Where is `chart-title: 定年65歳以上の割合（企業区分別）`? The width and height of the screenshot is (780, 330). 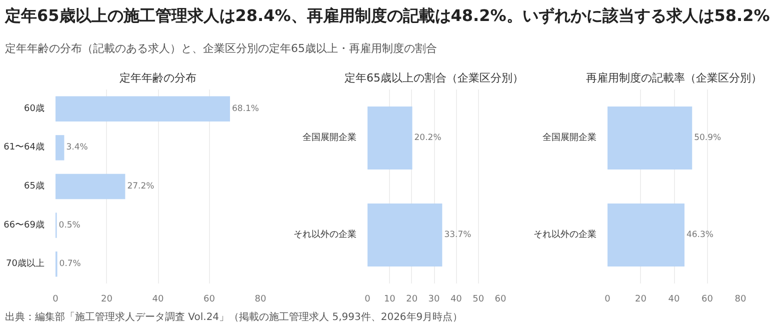
chart-title: 定年65歳以上の割合（企業区分別） is located at coordinates (434, 78).